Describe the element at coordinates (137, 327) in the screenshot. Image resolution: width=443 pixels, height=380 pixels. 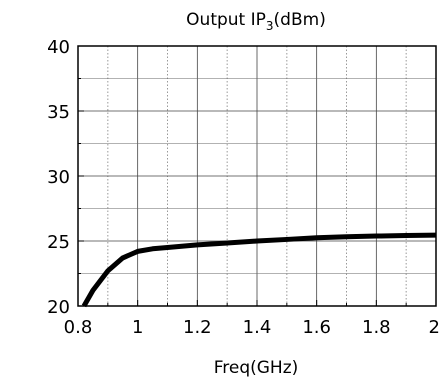
I see `x-tick-label-1: 1` at that location.